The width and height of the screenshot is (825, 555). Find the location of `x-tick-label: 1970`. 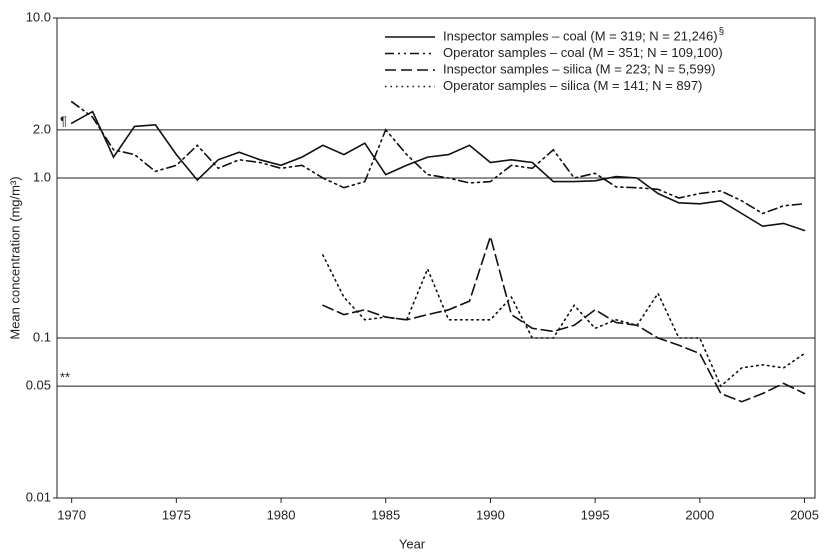

x-tick-label: 1970 is located at coordinates (71, 514).